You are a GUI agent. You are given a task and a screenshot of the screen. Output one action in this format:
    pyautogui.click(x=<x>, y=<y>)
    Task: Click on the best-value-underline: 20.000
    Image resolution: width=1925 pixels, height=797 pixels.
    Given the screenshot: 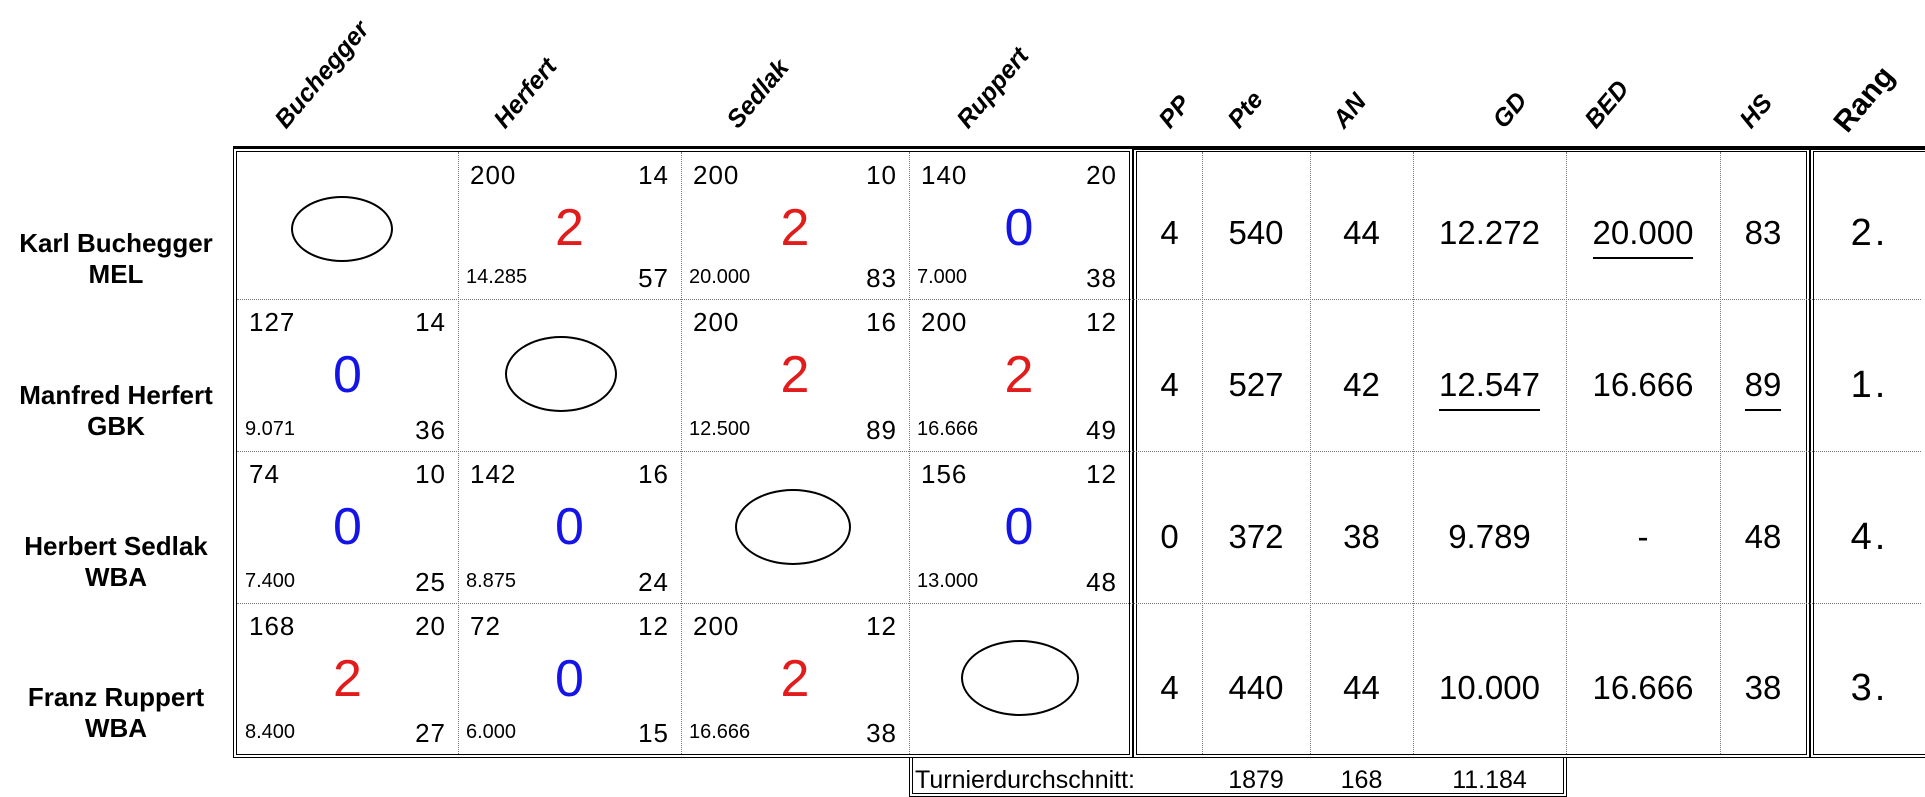 What is the action you would take?
    pyautogui.click(x=1643, y=236)
    